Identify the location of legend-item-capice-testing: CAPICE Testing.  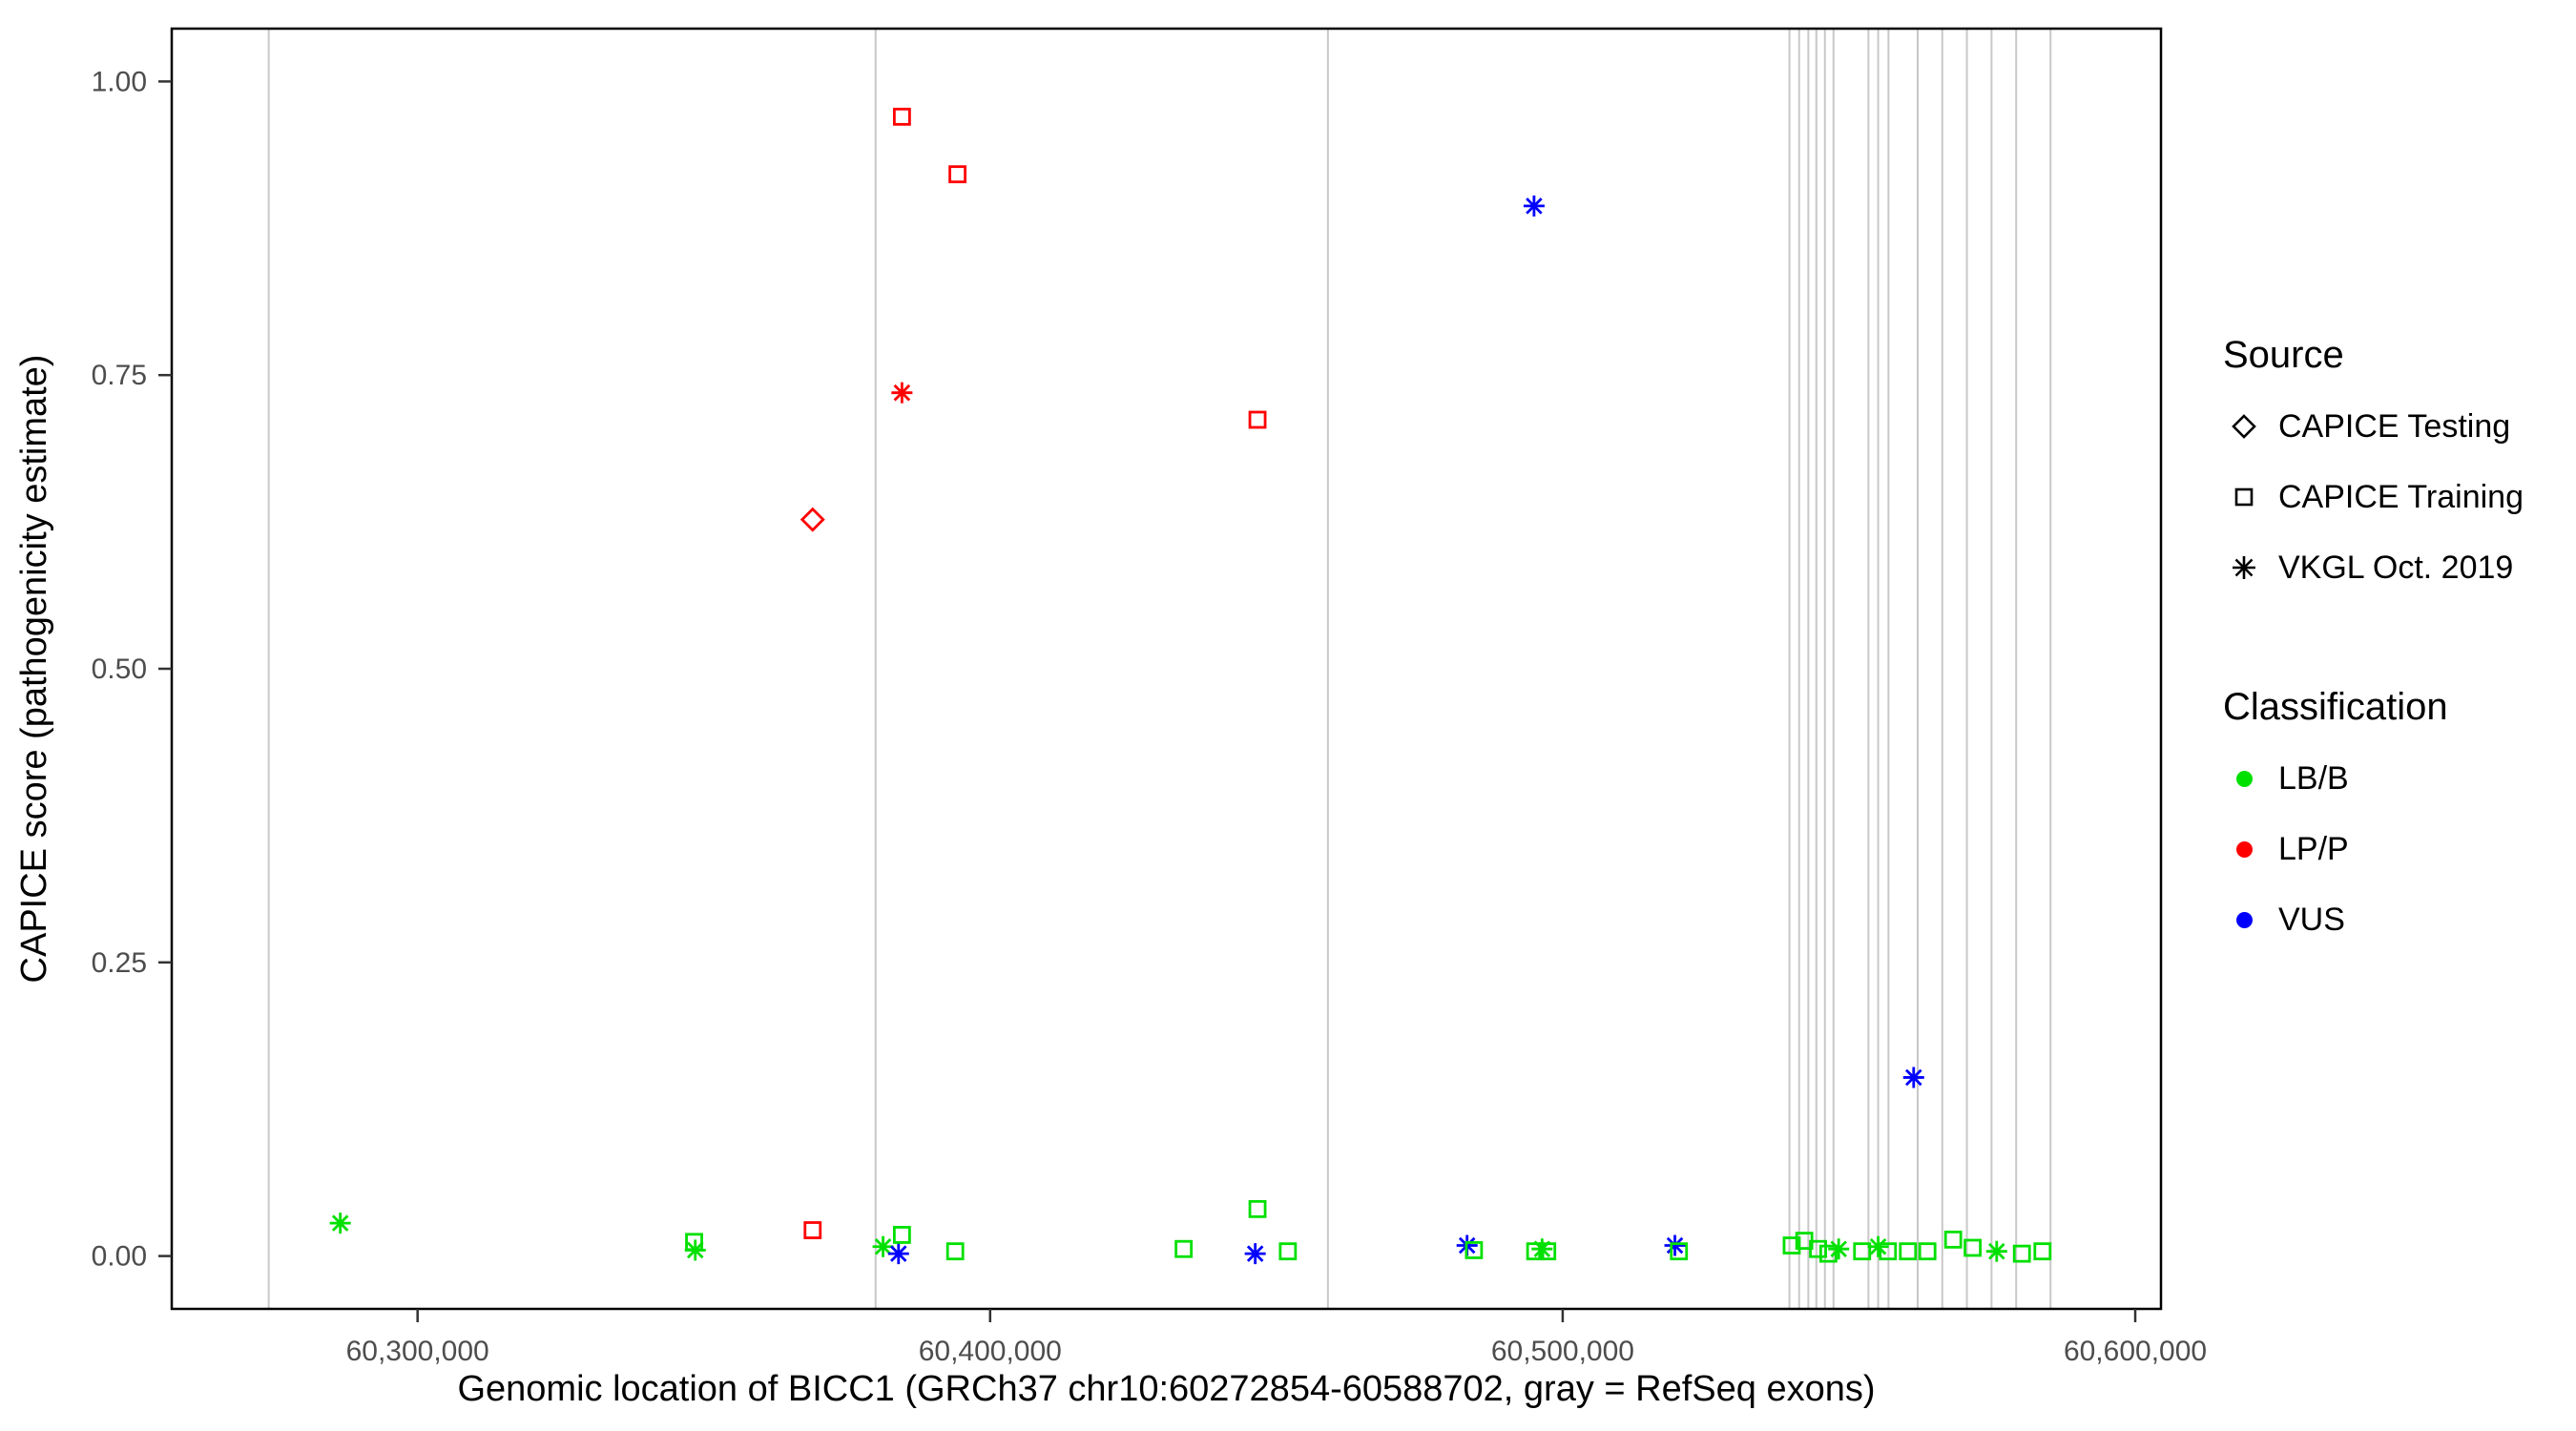
(2373, 426).